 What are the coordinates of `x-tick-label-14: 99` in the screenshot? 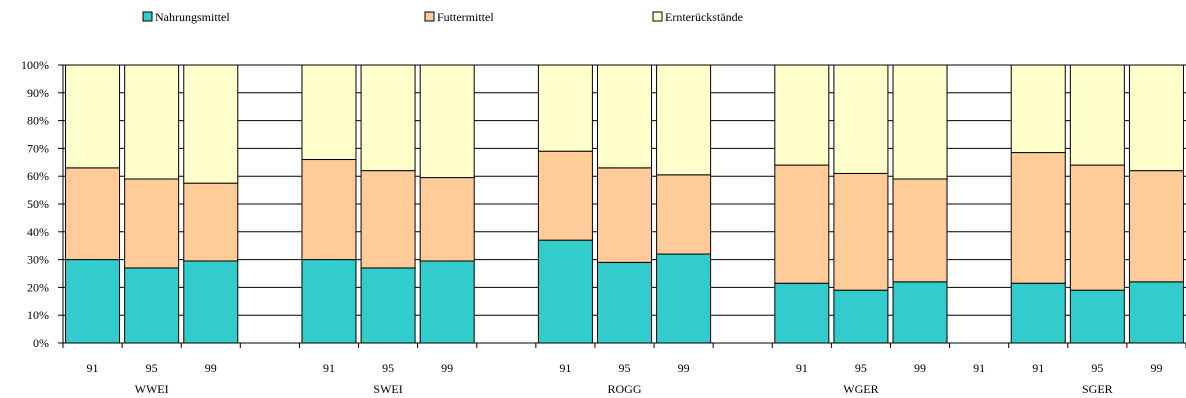 It's located at (920, 368).